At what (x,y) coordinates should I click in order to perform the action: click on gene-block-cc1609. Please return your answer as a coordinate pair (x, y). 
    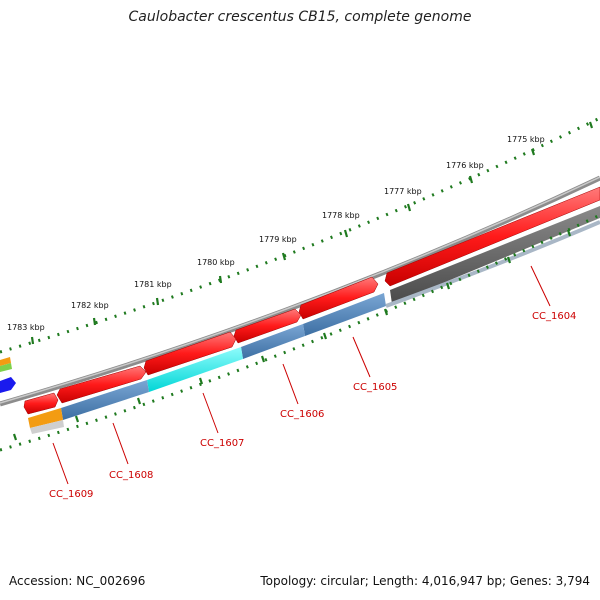
    Looking at the image, I should click on (45, 418).